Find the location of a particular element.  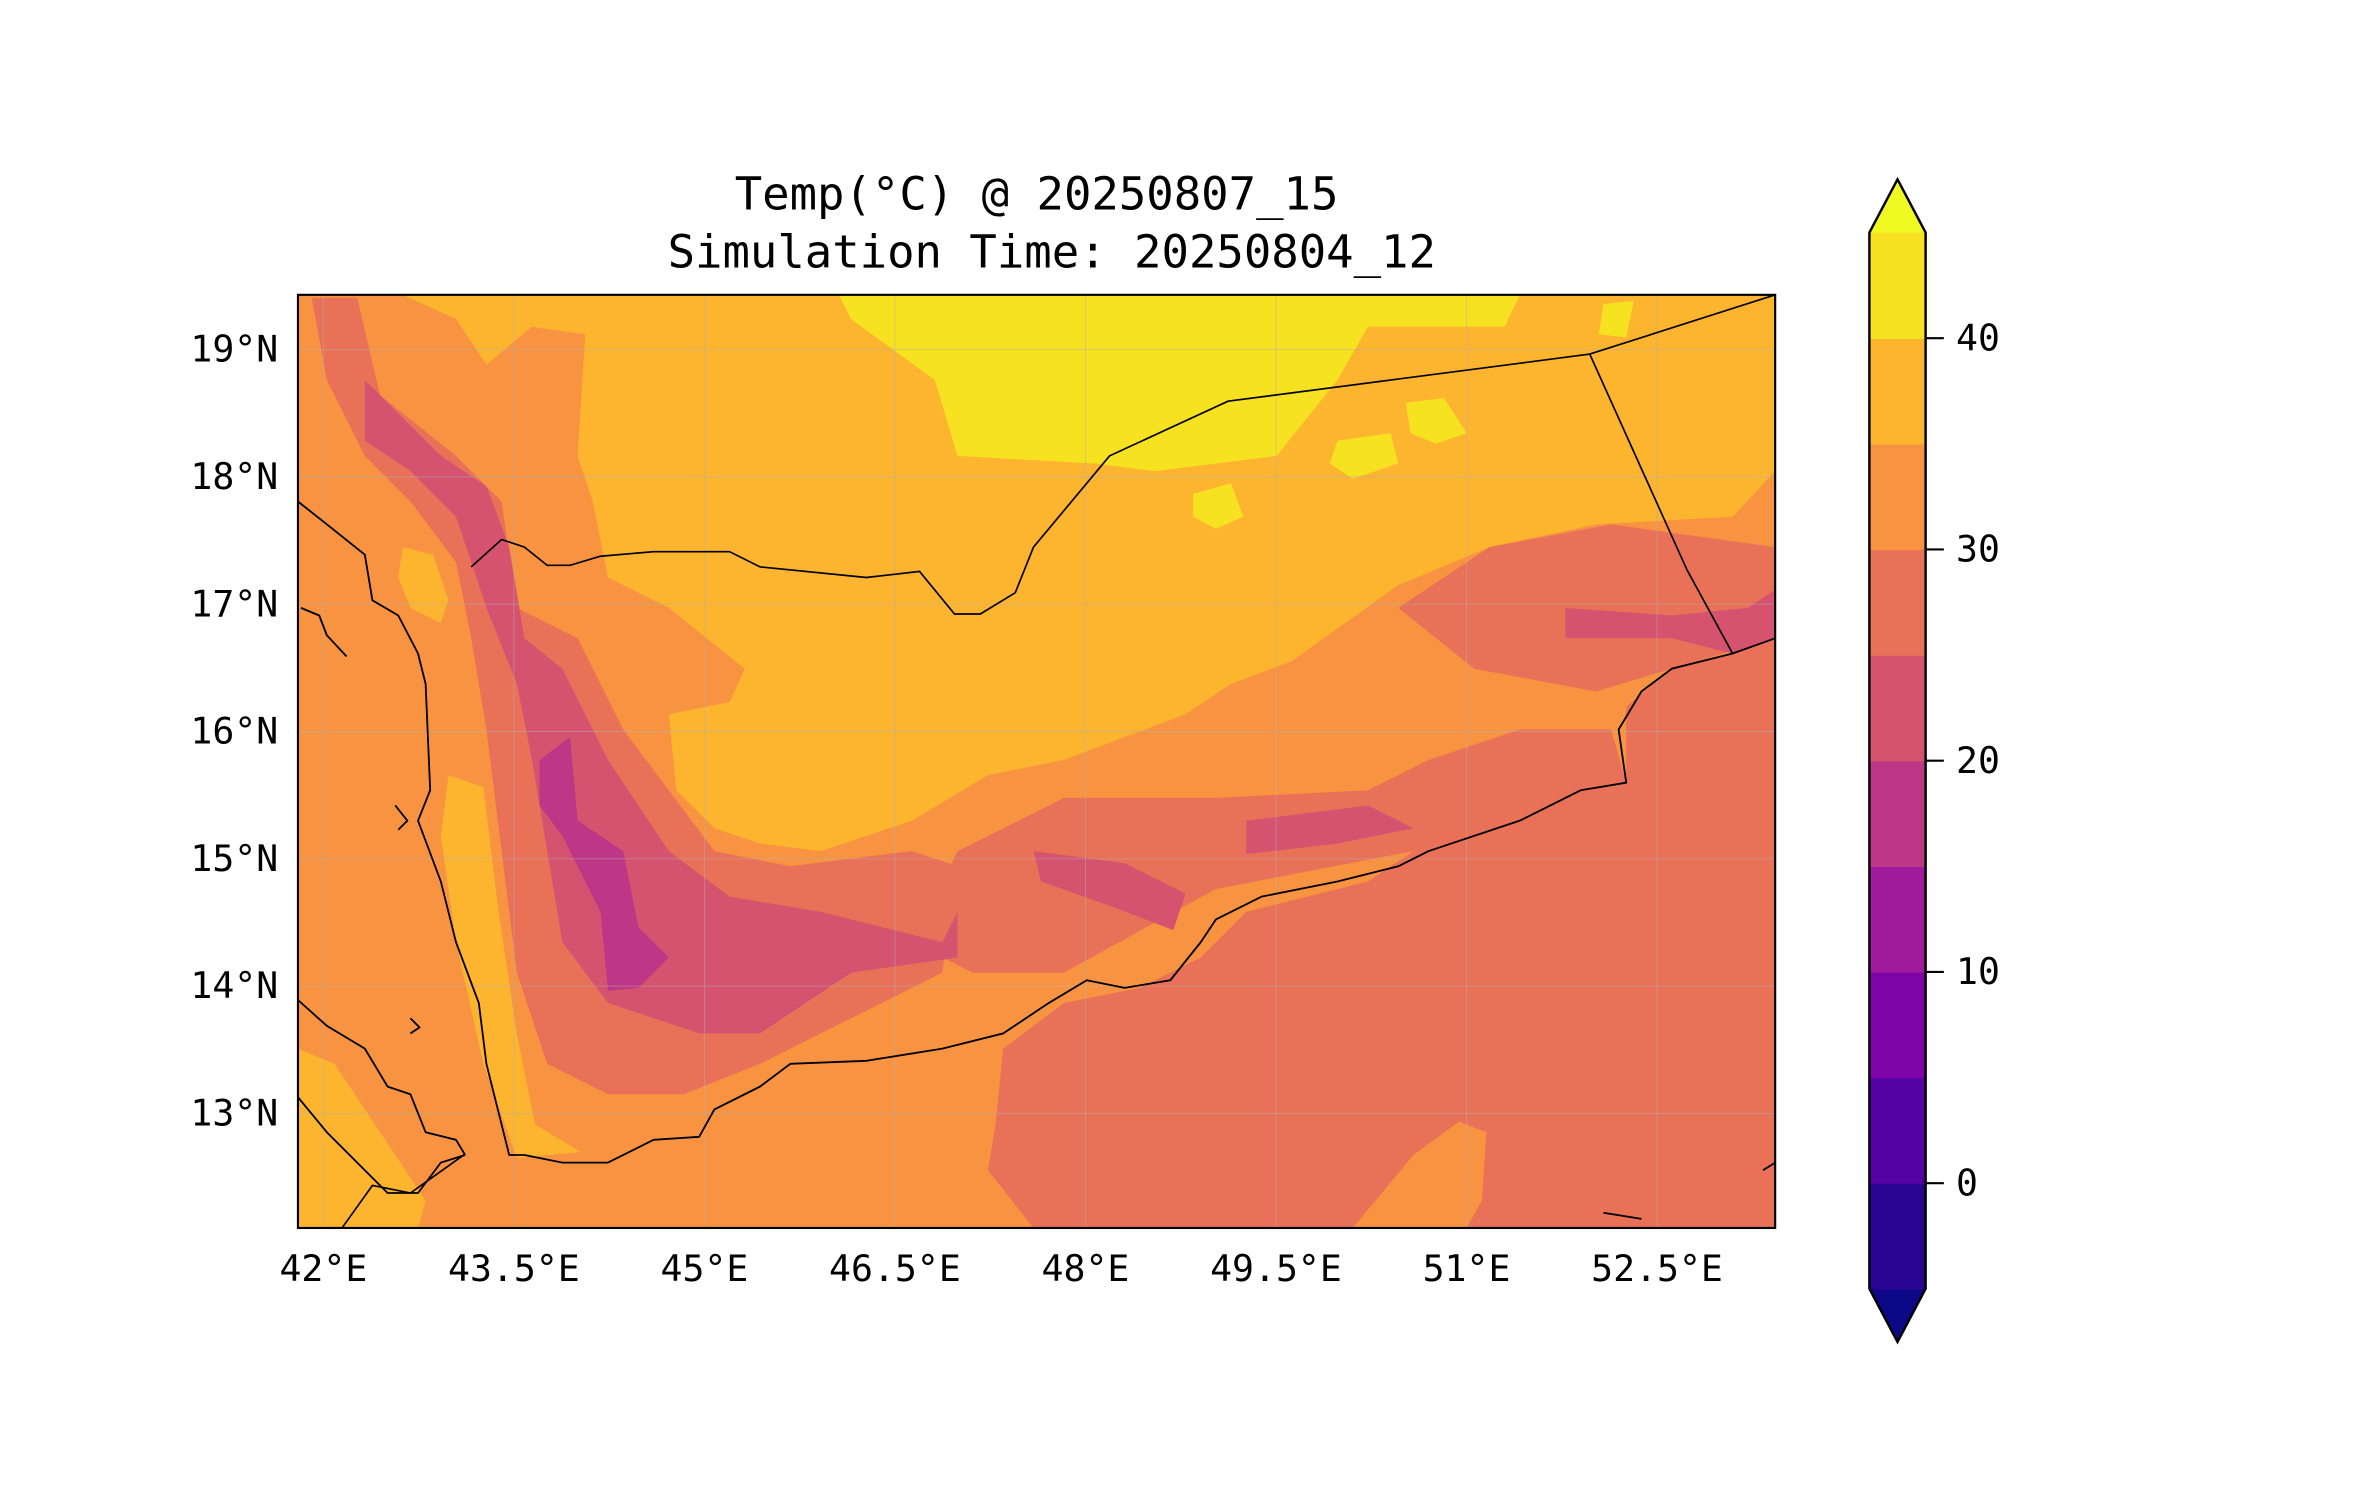

coastline-africa is located at coordinates (381, 1077).